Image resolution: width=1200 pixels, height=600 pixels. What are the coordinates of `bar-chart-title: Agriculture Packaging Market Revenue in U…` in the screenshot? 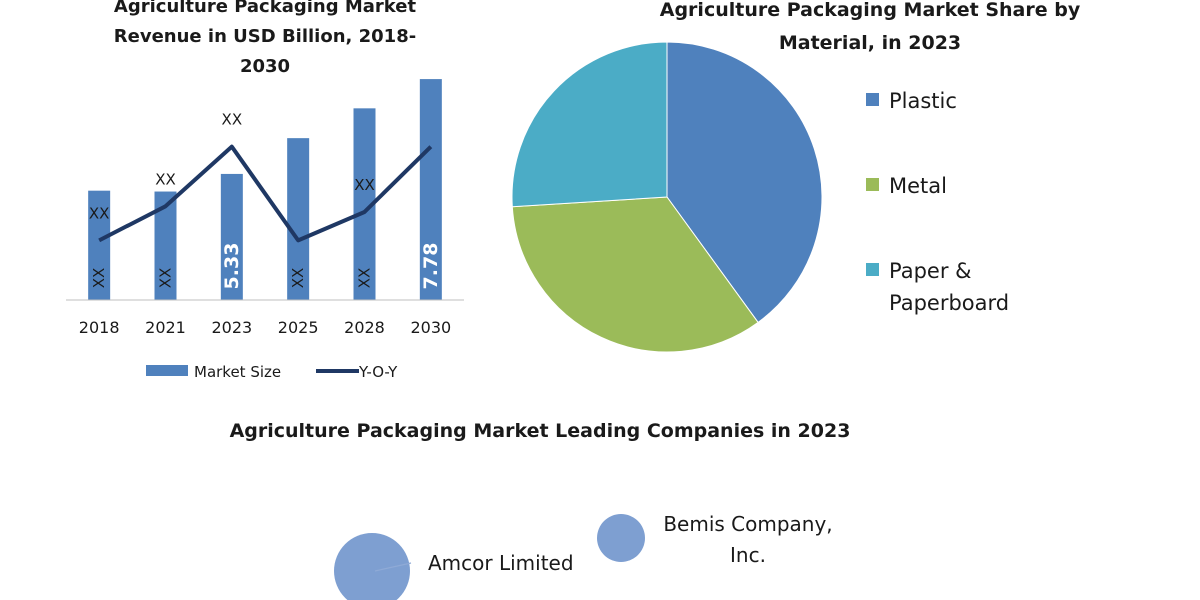 It's located at (265, 41).